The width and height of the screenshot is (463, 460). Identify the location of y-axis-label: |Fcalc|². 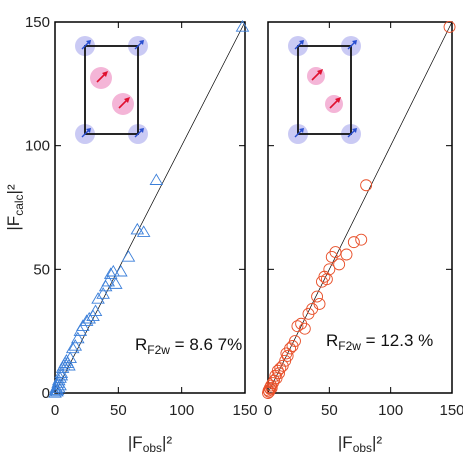
(15, 207).